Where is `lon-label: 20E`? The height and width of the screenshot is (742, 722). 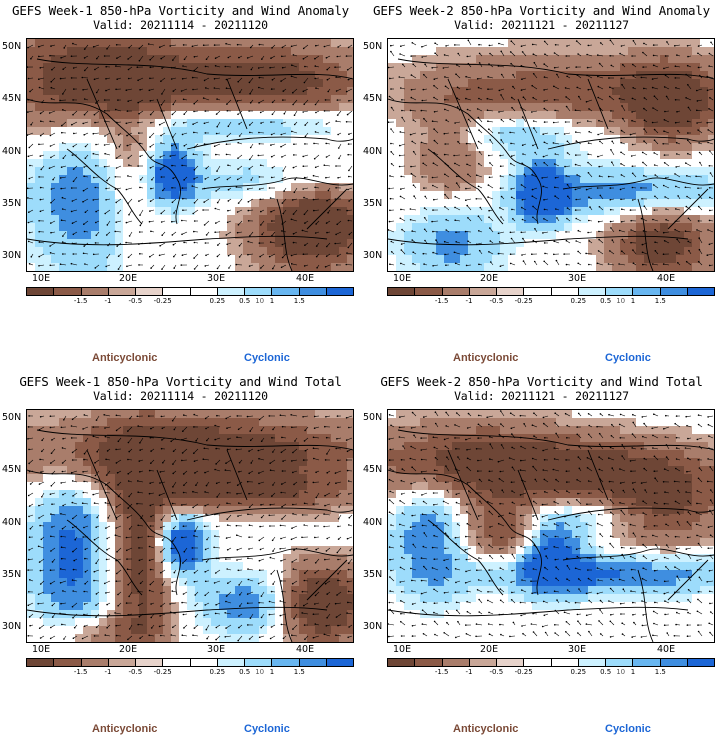
lon-label: 20E is located at coordinates (489, 649).